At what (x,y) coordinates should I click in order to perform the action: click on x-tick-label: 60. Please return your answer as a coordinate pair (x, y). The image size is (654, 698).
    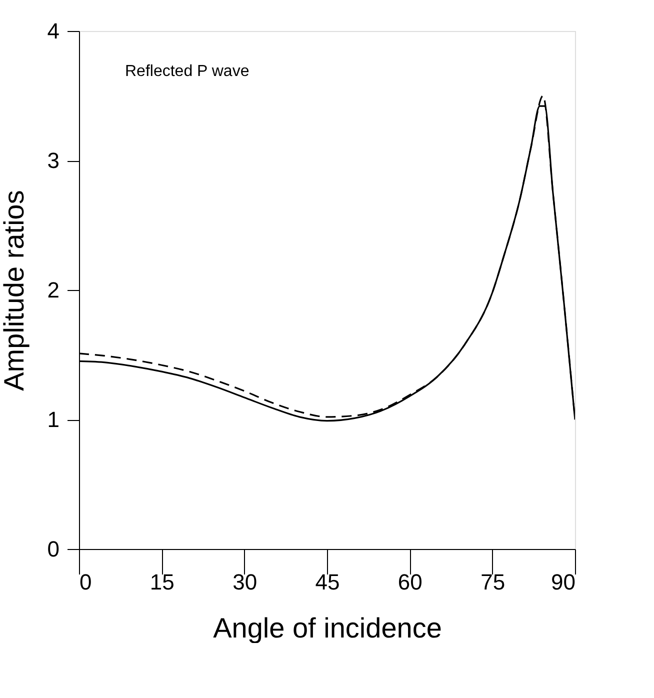
    Looking at the image, I should click on (410, 582).